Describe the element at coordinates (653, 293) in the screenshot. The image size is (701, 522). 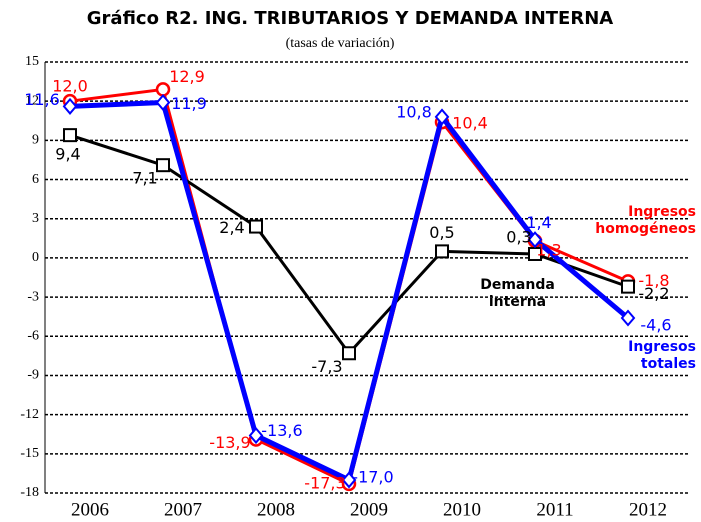
I see `value-label: -2,2` at that location.